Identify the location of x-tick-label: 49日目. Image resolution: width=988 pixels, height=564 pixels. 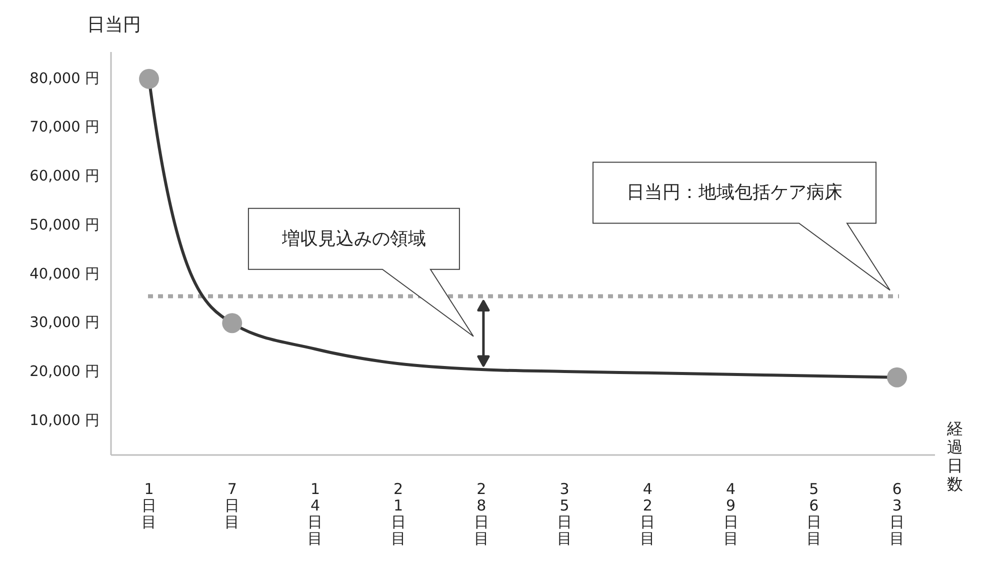
(730, 514).